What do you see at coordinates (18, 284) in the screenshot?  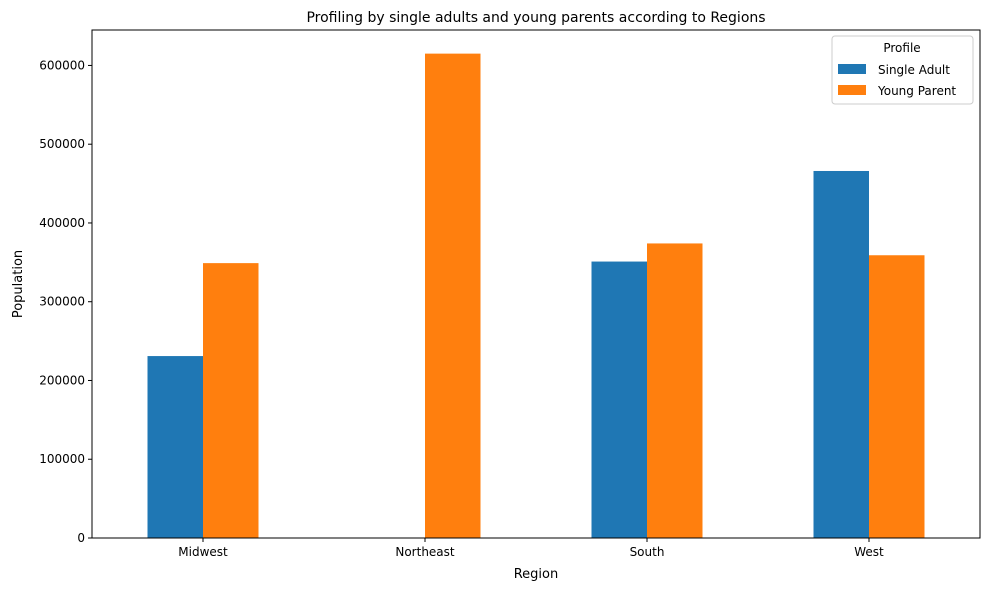 I see `y-axis-label: Population` at bounding box center [18, 284].